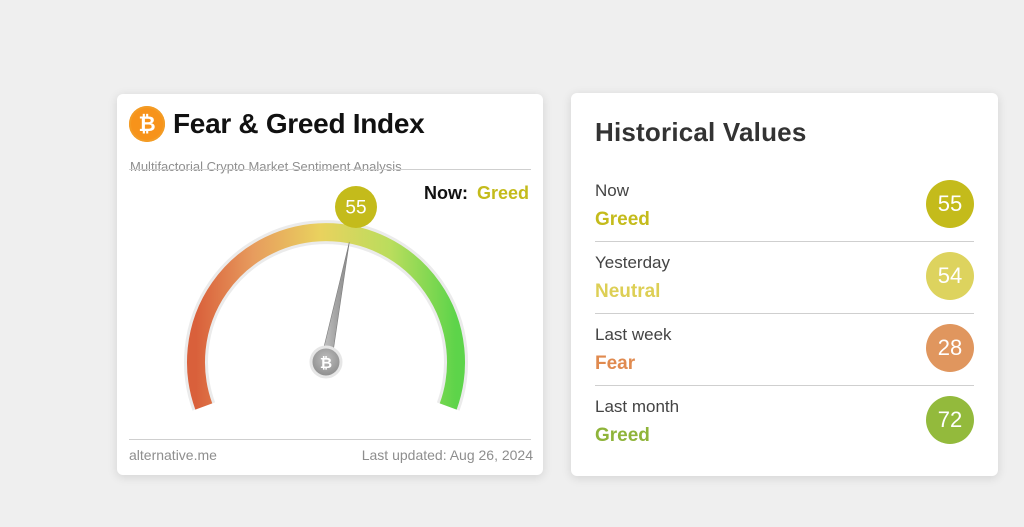 This screenshot has height=527, width=1024. What do you see at coordinates (637, 406) in the screenshot?
I see `history-period: Last month` at bounding box center [637, 406].